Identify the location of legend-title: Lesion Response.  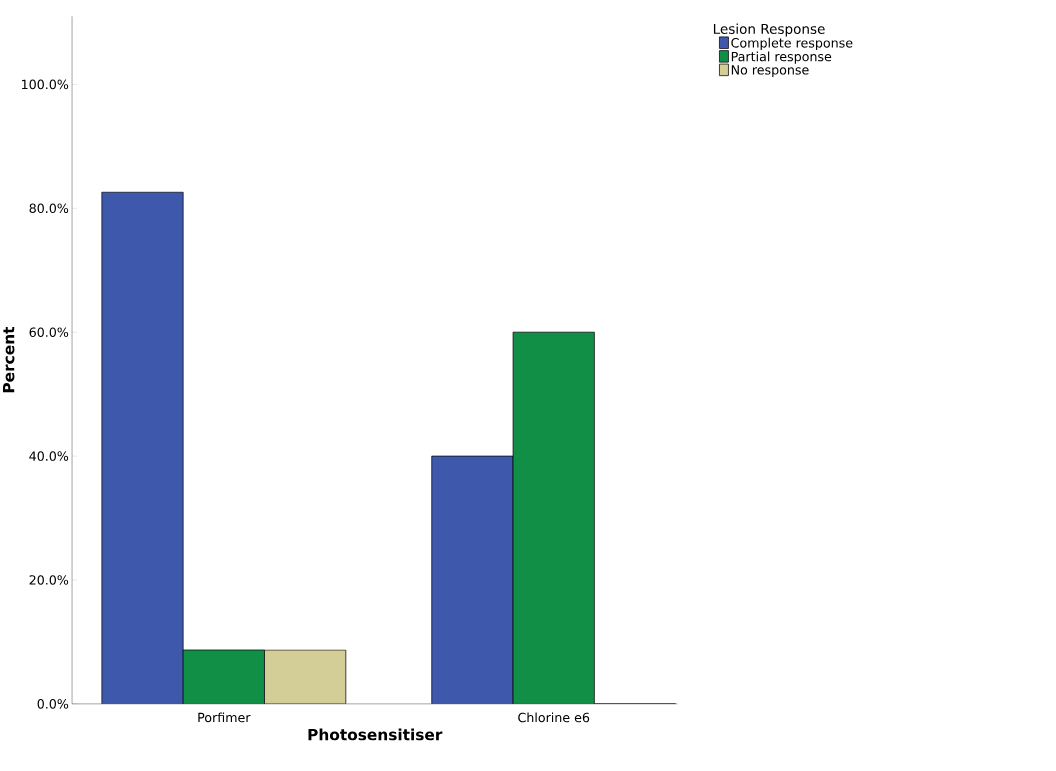
(769, 30).